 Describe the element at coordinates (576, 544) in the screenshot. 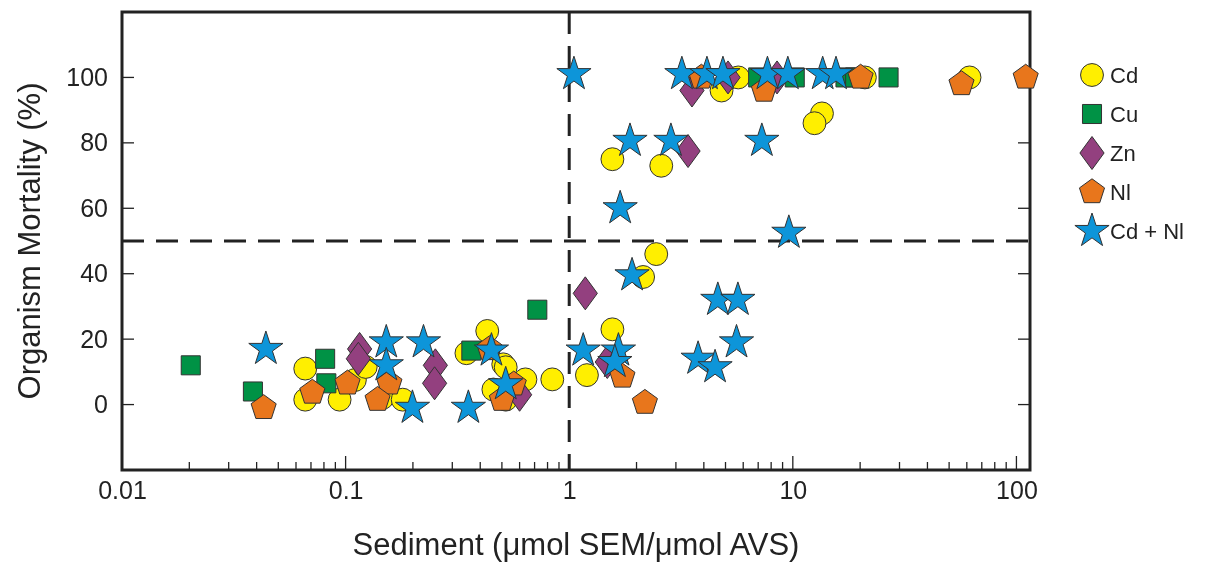

I see `x-axis-title: Sediment (μmol SEM/μmol AVS)` at that location.